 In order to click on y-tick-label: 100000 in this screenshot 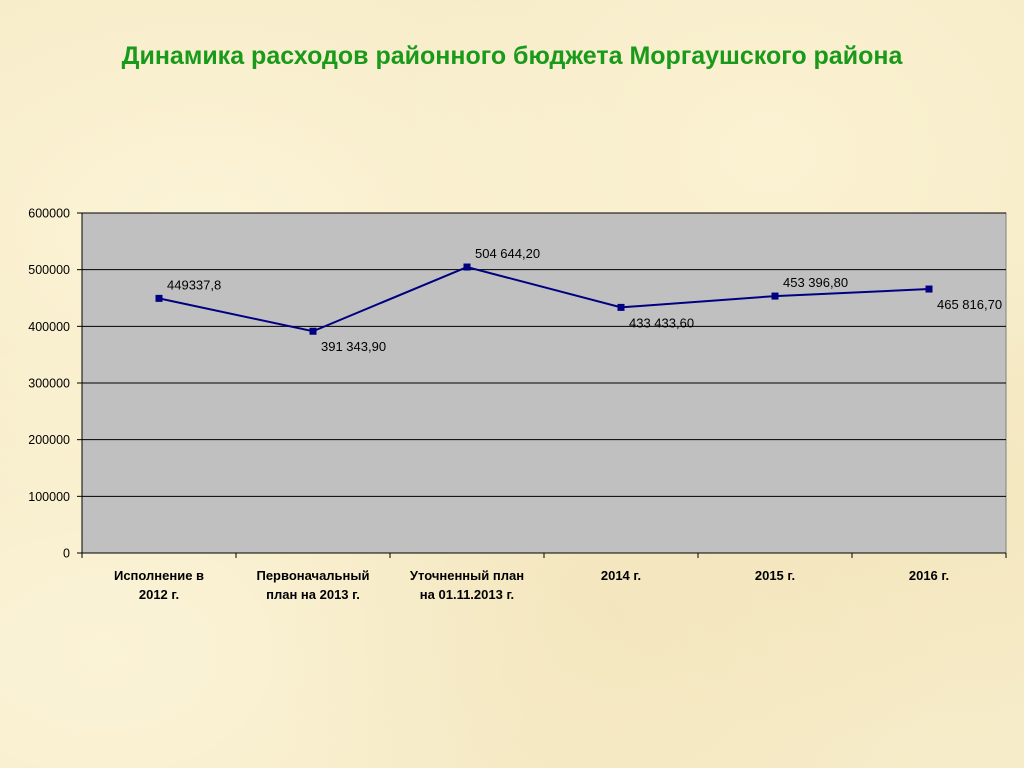, I will do `click(49, 497)`.